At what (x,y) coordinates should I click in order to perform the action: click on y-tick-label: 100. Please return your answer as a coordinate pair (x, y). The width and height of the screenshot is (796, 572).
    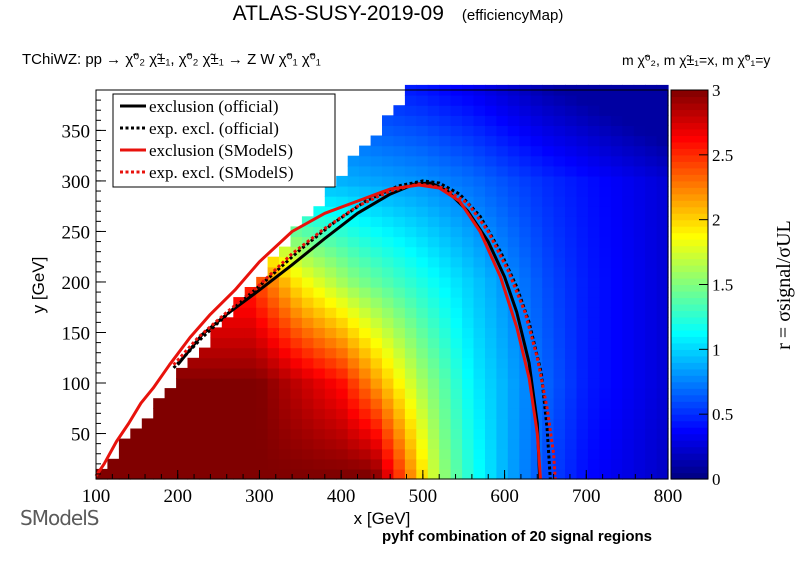
    Looking at the image, I should click on (76, 384).